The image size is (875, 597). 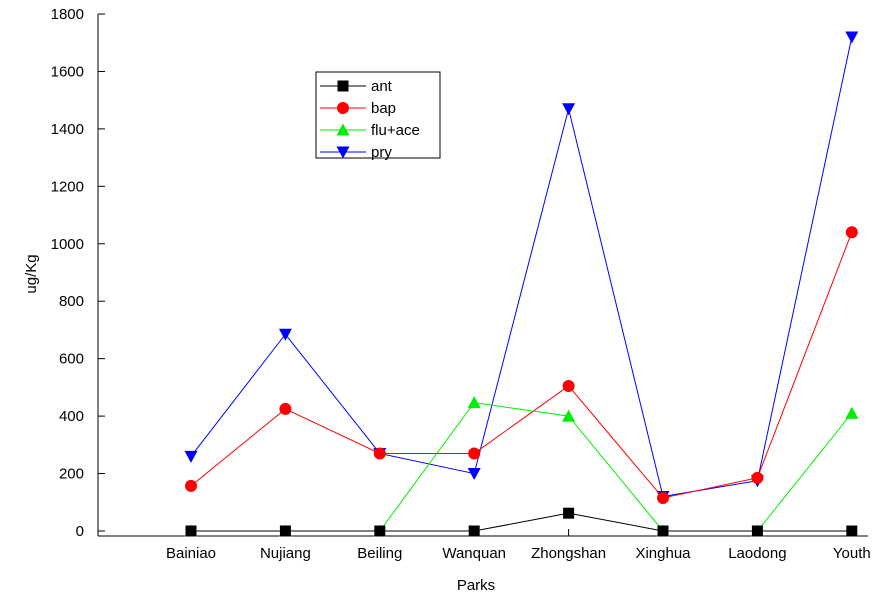 I want to click on y-ticks: 0 200 400 600 800 1000 1200 1400 1600 1800, so click(x=78, y=273).